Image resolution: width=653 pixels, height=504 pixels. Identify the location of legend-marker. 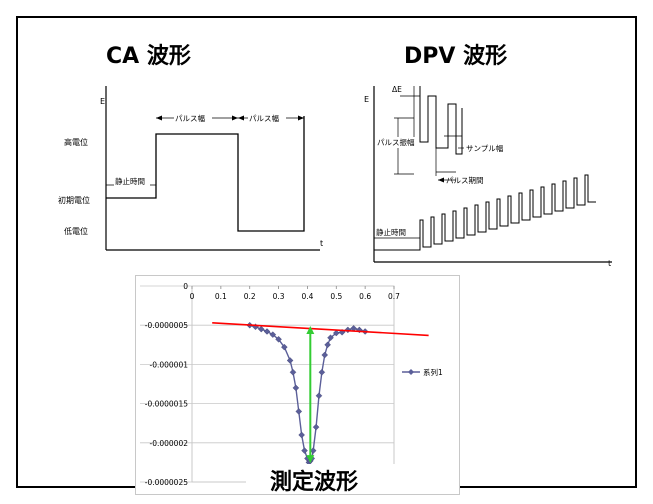
(411, 372).